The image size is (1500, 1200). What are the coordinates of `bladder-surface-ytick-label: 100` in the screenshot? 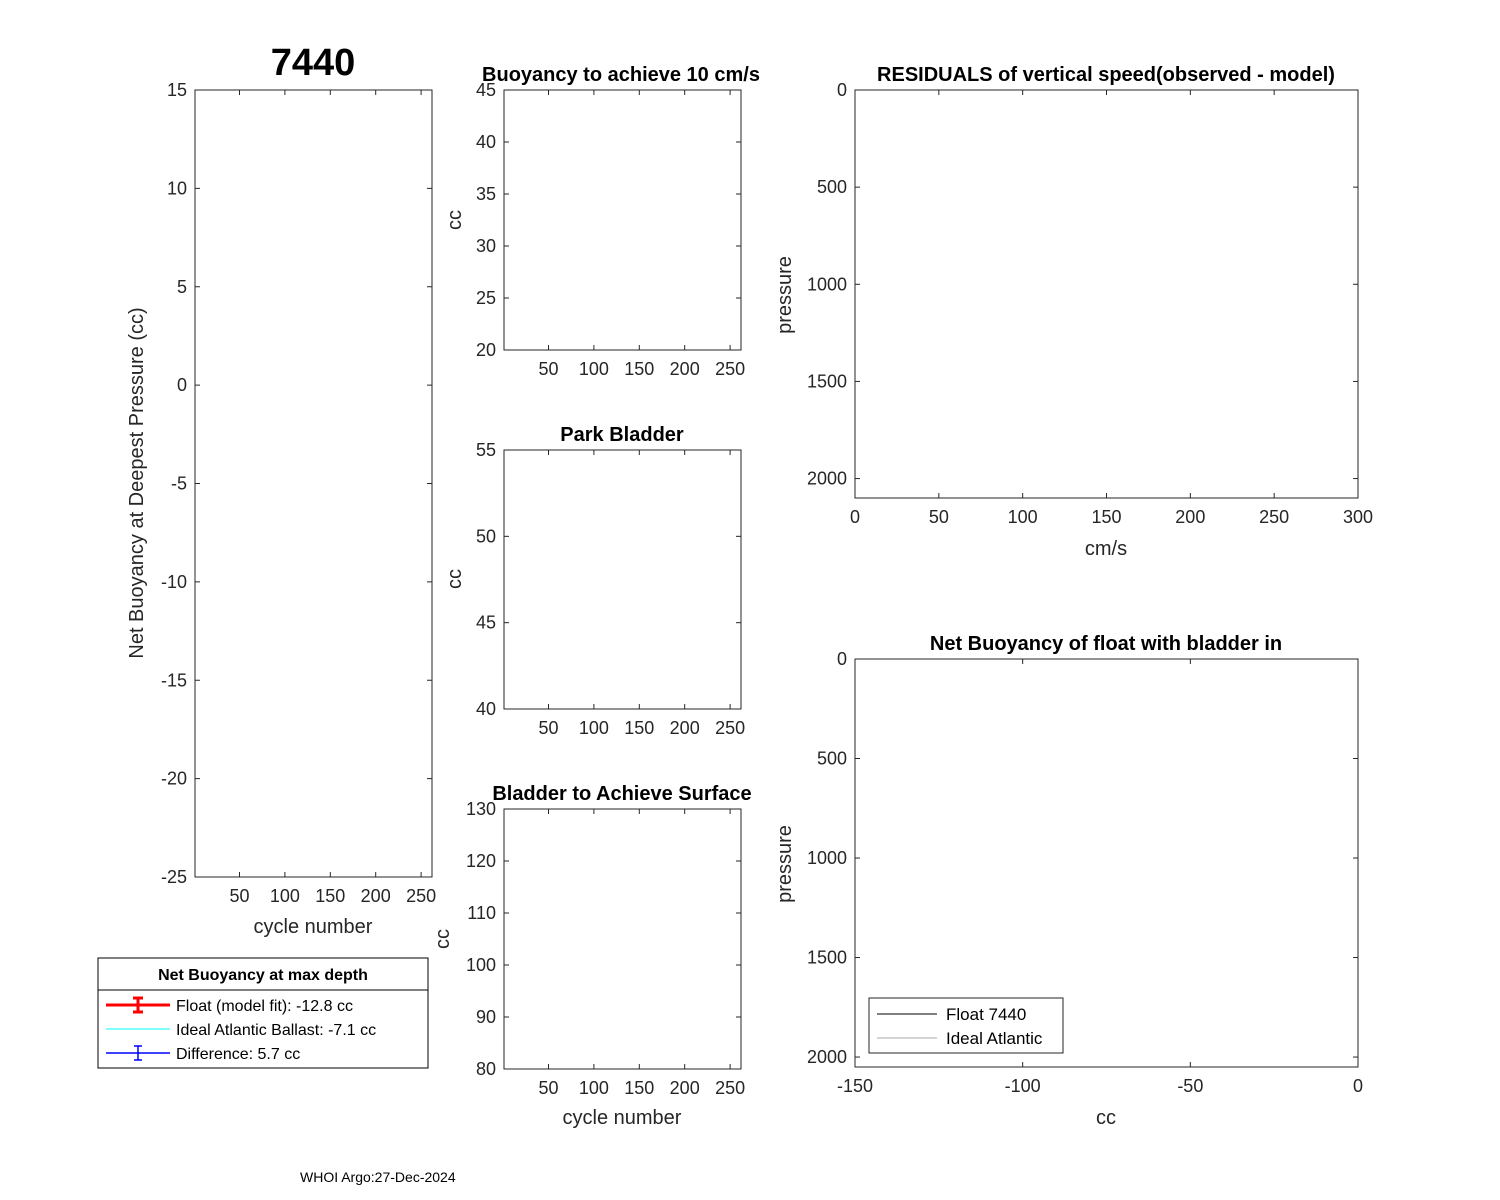 It's located at (481, 965).